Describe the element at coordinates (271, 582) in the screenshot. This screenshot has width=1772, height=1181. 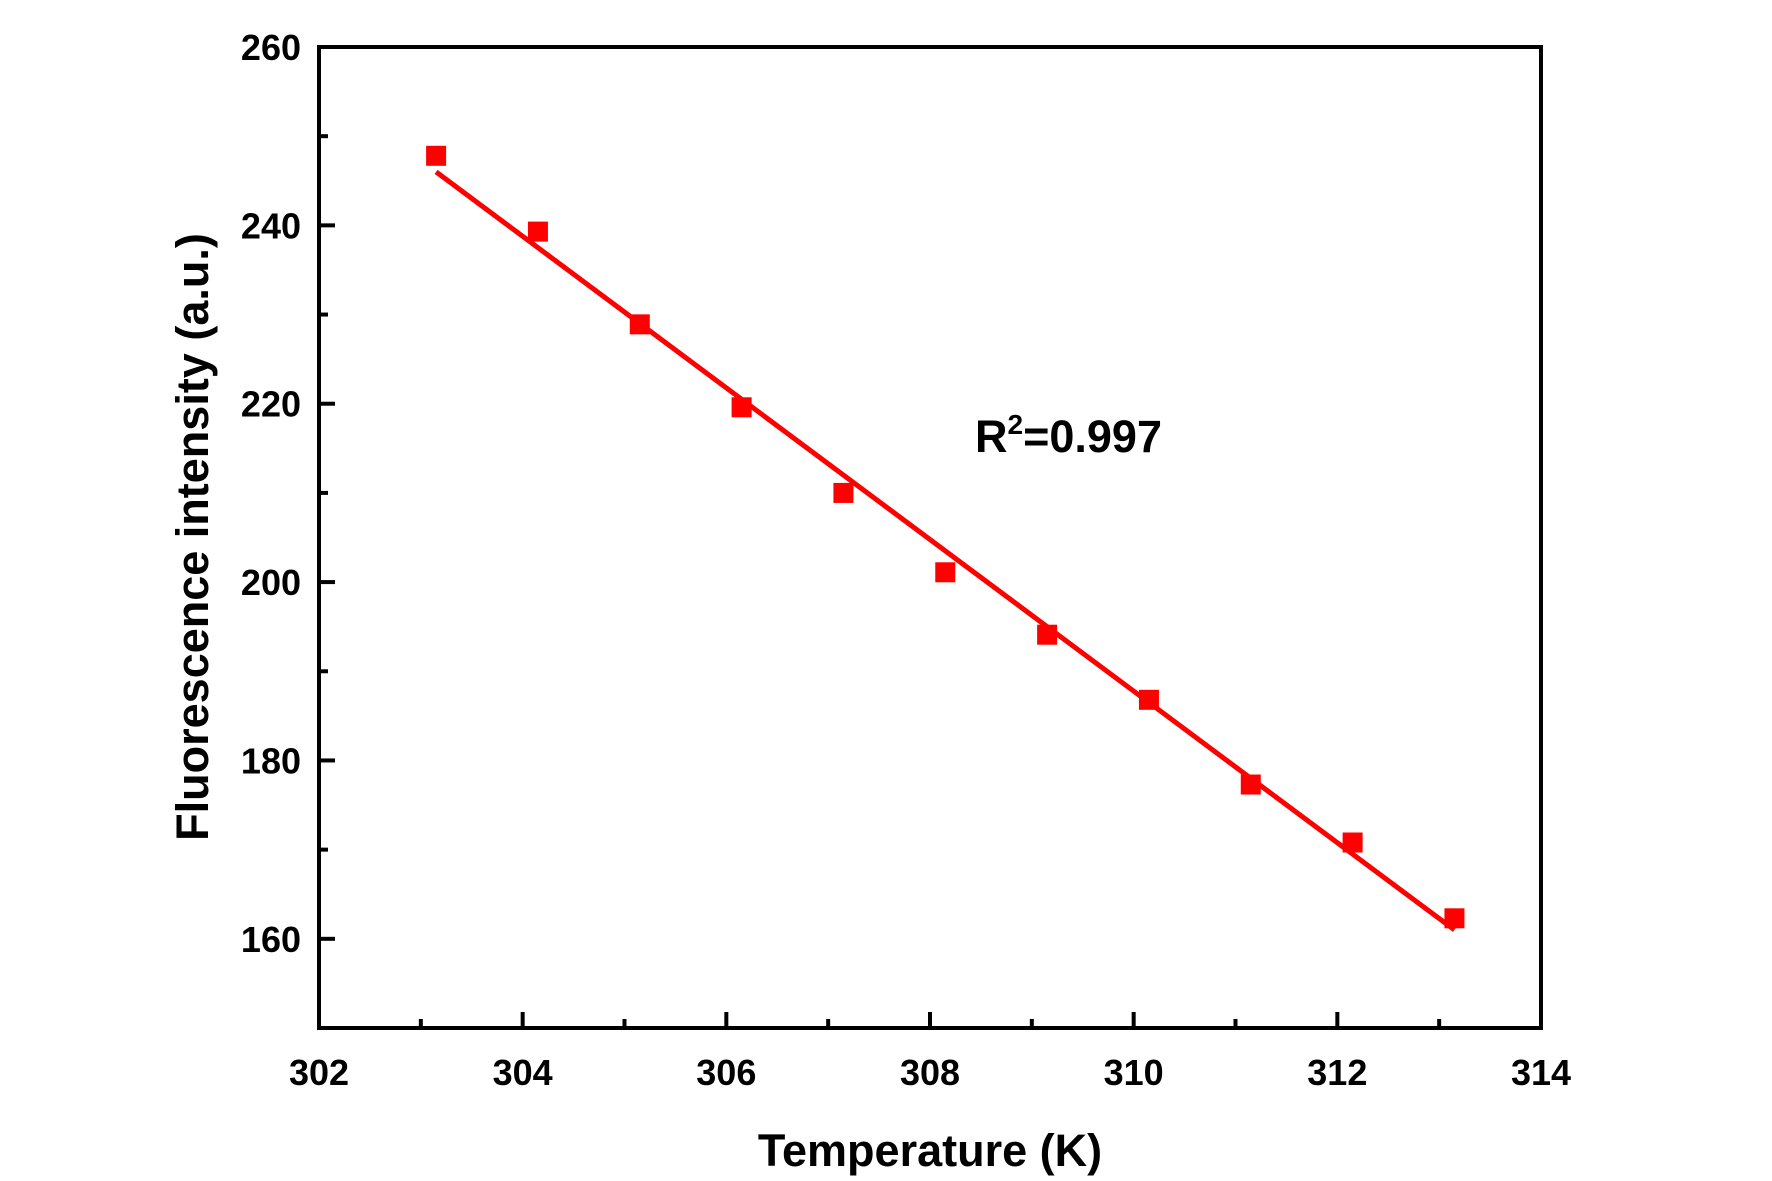
I see `y-tick-label: 200` at that location.